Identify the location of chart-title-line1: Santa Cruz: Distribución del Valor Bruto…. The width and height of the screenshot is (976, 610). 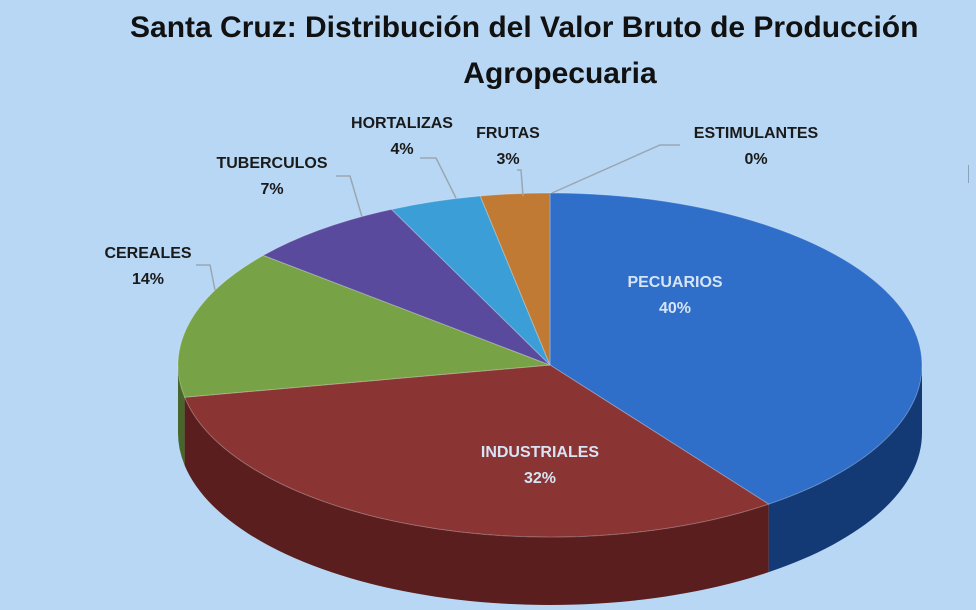
(524, 27).